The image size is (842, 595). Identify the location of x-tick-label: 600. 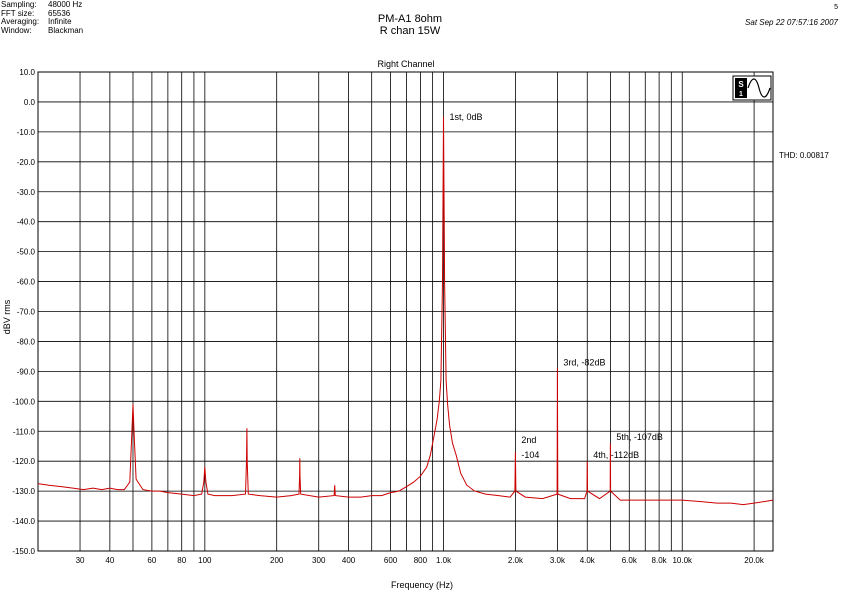
(391, 560).